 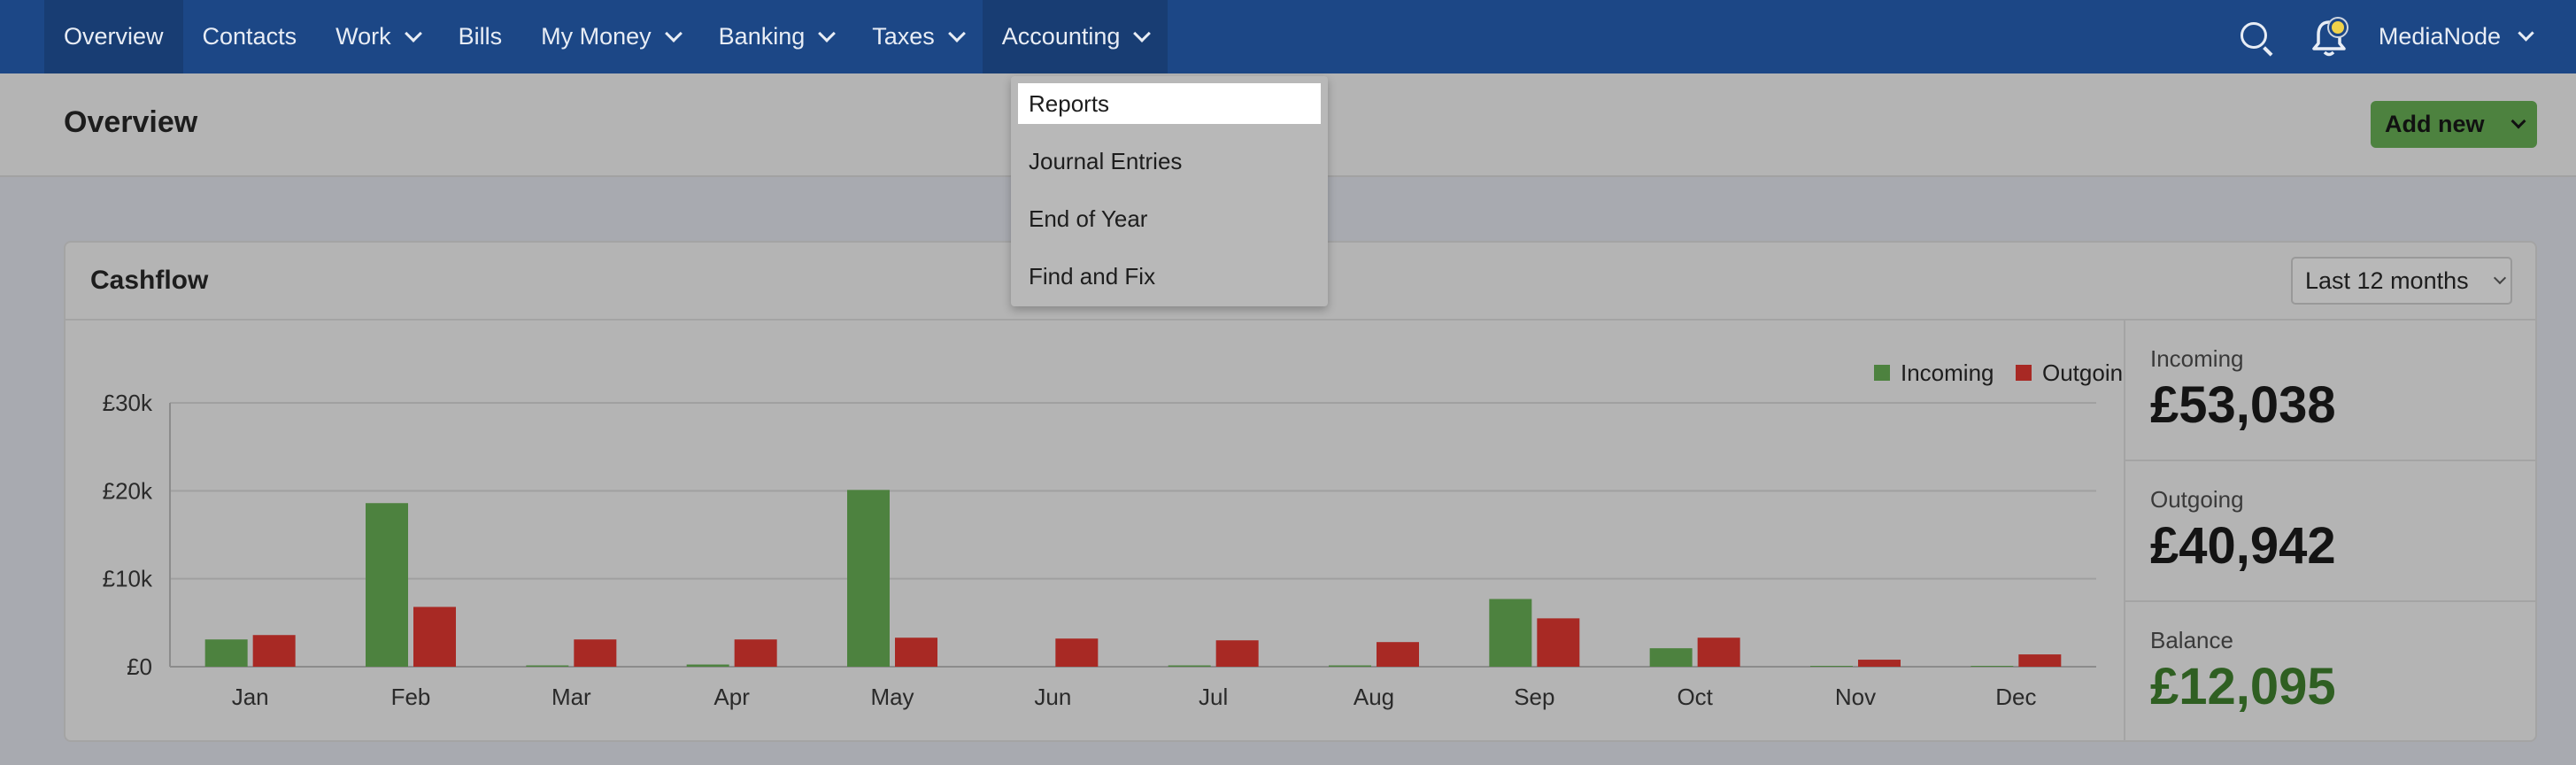 I want to click on bar-incoming-mar, so click(x=547, y=666).